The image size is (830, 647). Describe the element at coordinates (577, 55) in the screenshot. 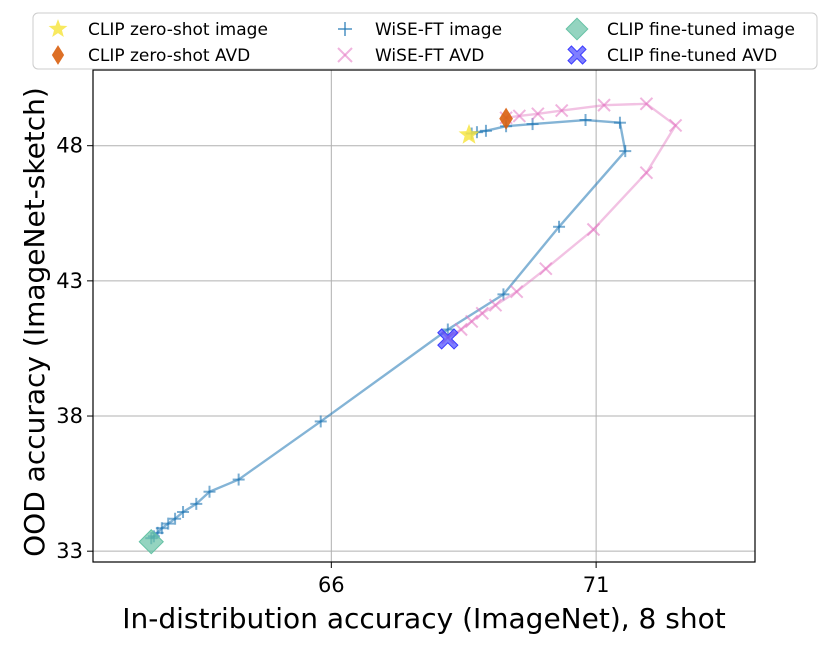

I see `clip-fine-tuned-avd-legend-marker` at that location.